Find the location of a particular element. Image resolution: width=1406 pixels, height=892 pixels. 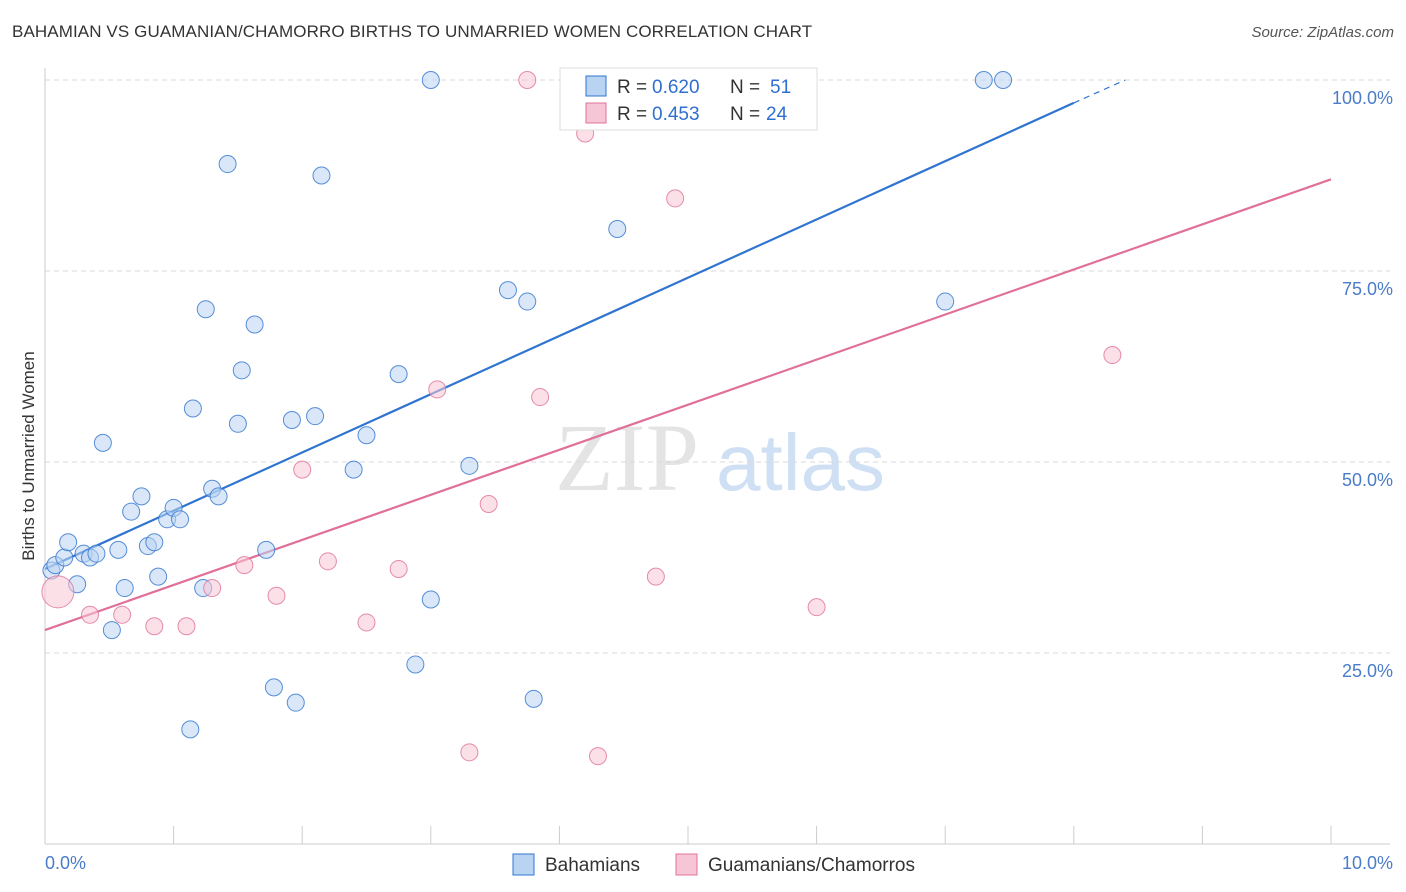

legend-r-value-2: 0.453 is located at coordinates (676, 114).